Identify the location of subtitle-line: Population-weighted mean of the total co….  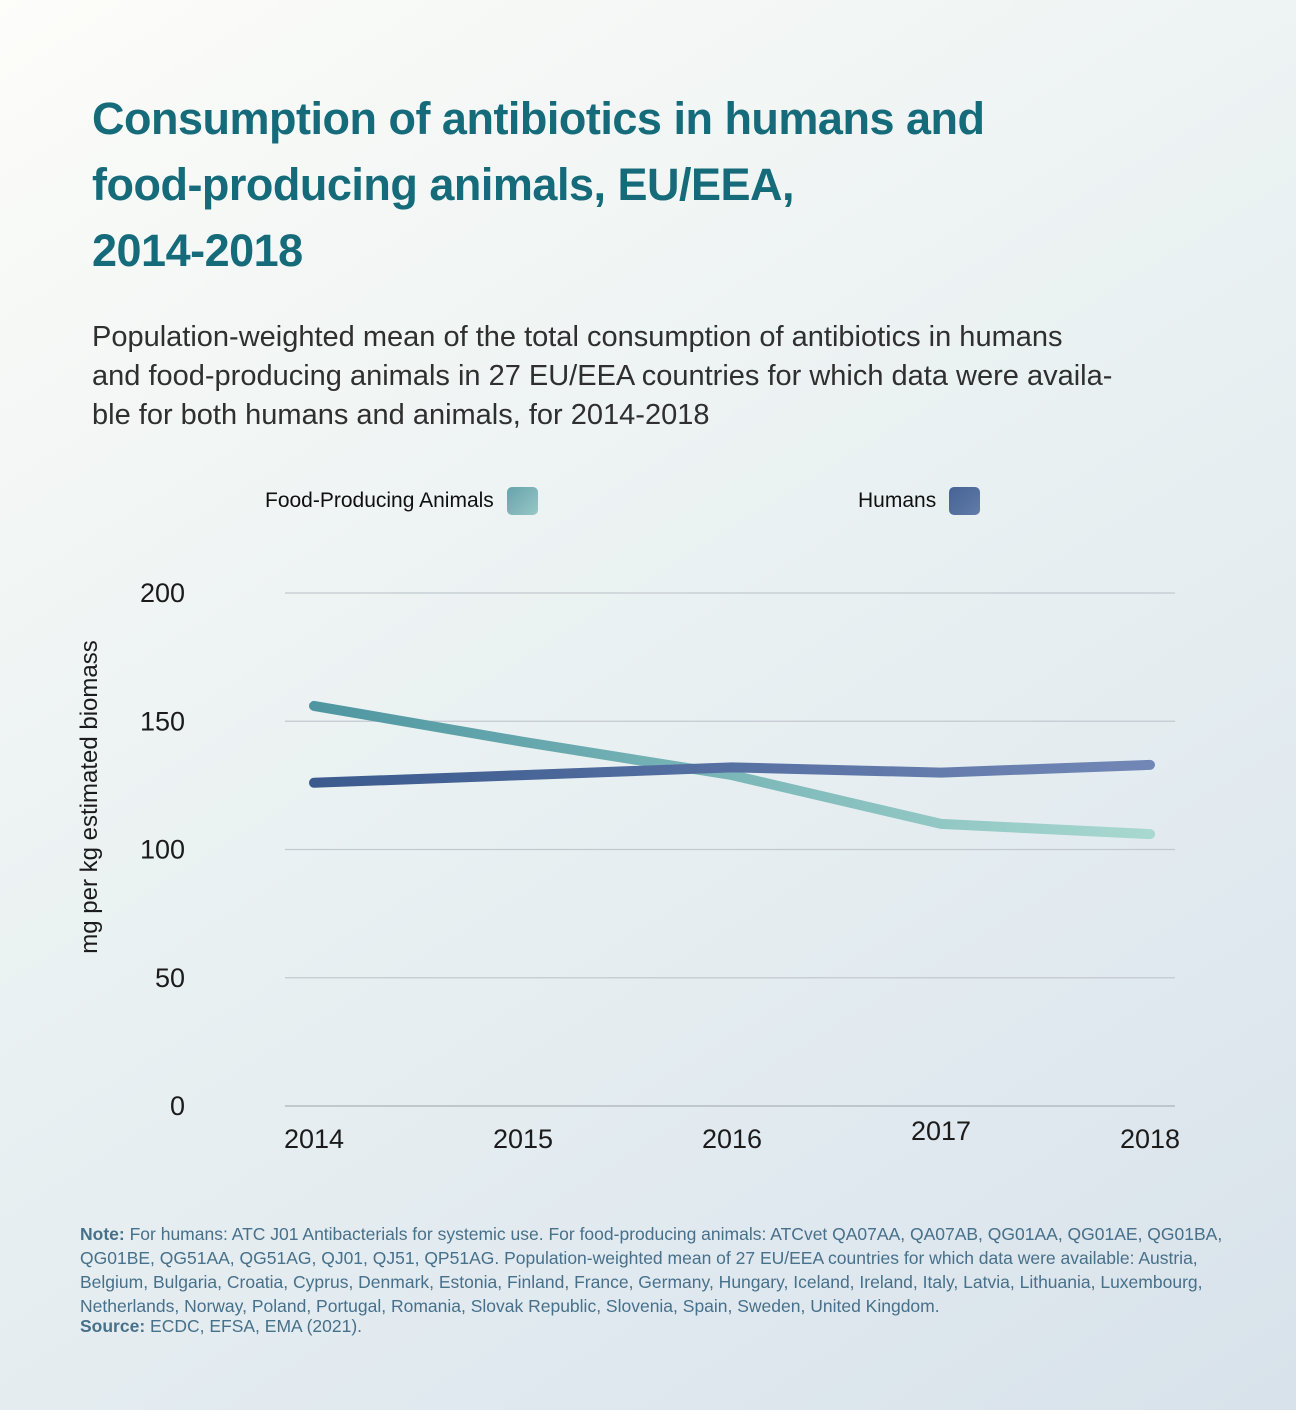
(577, 337).